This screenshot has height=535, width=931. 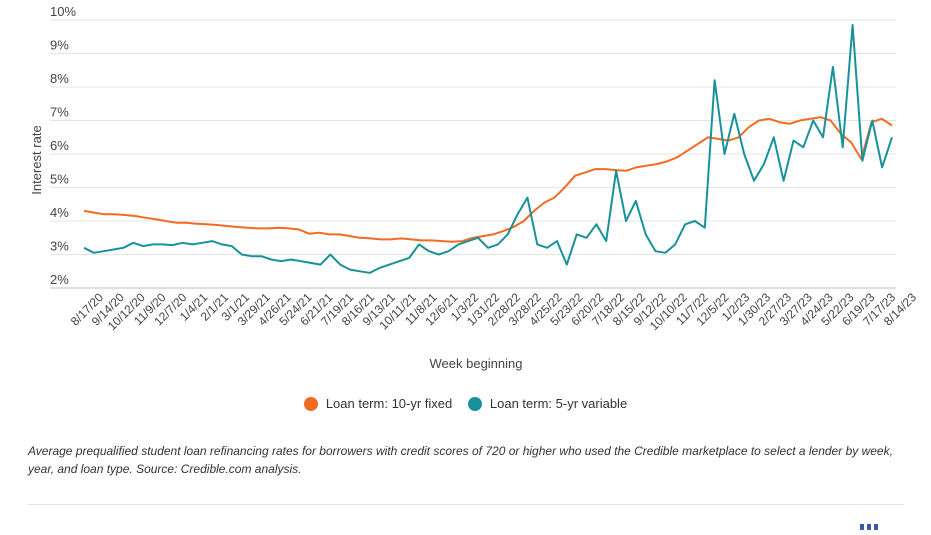 I want to click on legend-swatch-teal, so click(x=474, y=403).